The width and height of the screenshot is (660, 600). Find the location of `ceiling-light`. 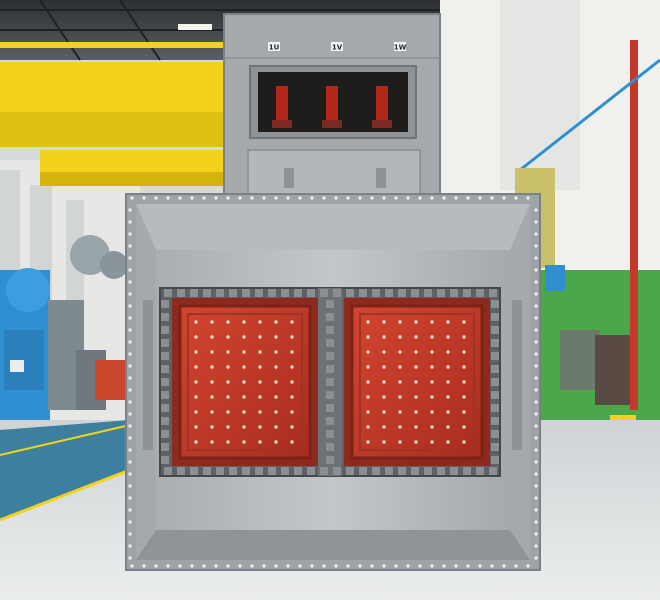

ceiling-light is located at coordinates (195, 27).